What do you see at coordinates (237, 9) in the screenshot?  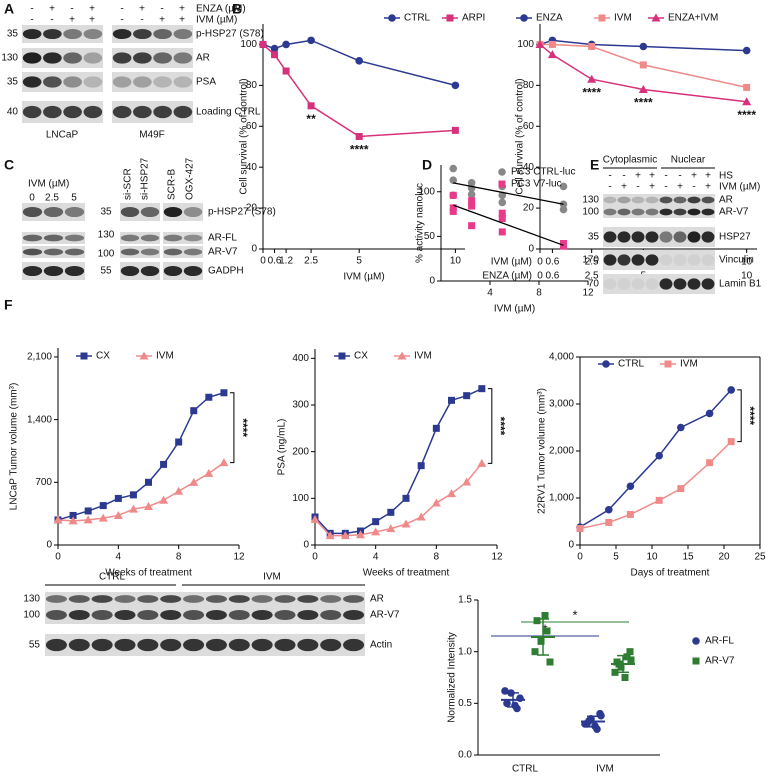 I see `panel-label: B` at bounding box center [237, 9].